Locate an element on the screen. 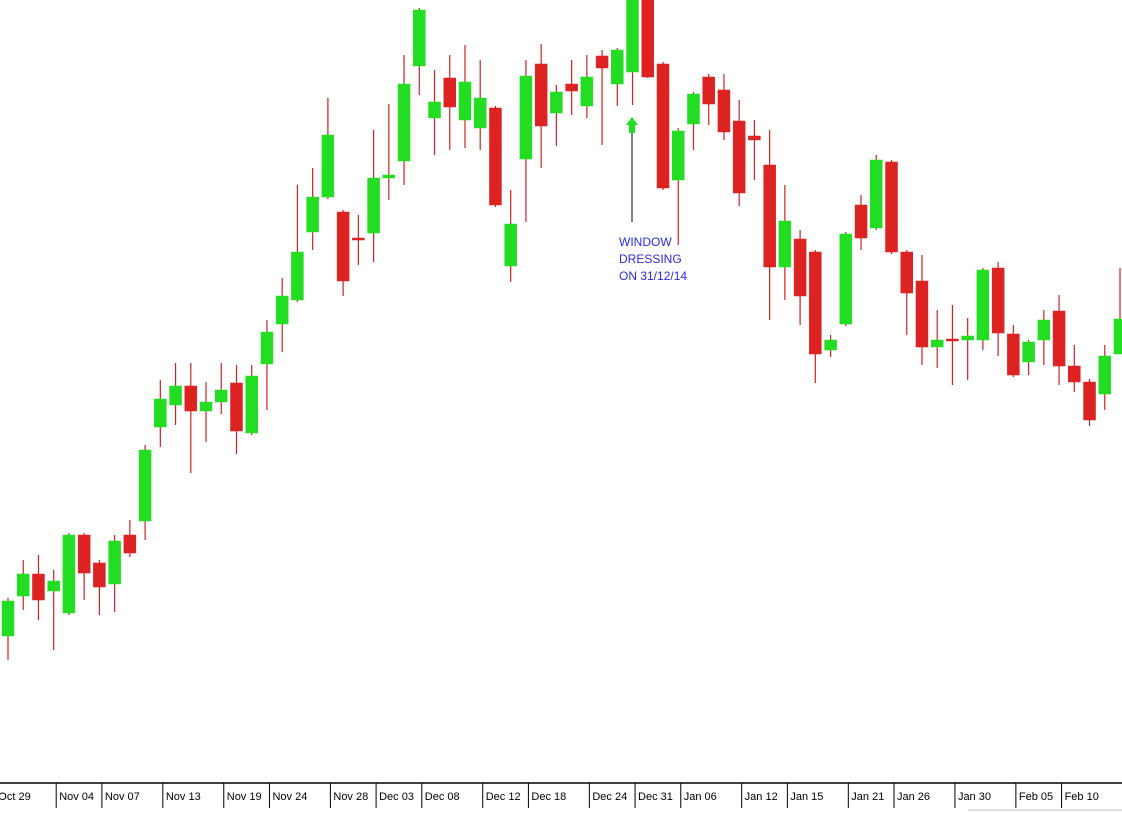 This screenshot has height=813, width=1122. x-tick-label: Feb 10 is located at coordinates (1082, 797).